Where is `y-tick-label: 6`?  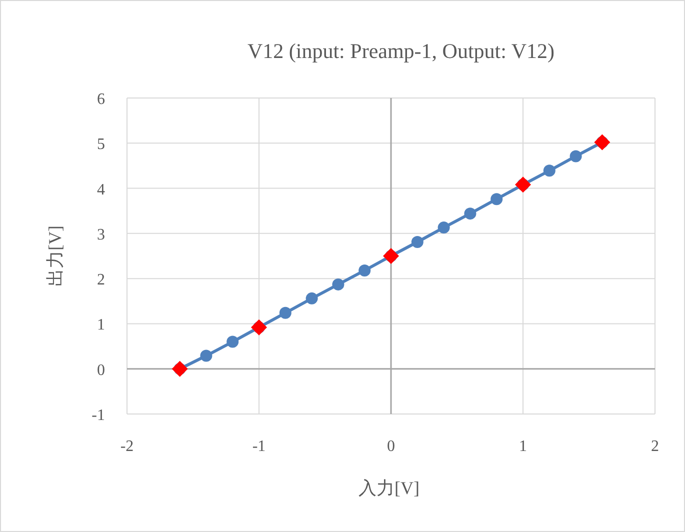
y-tick-label: 6 is located at coordinates (101, 99).